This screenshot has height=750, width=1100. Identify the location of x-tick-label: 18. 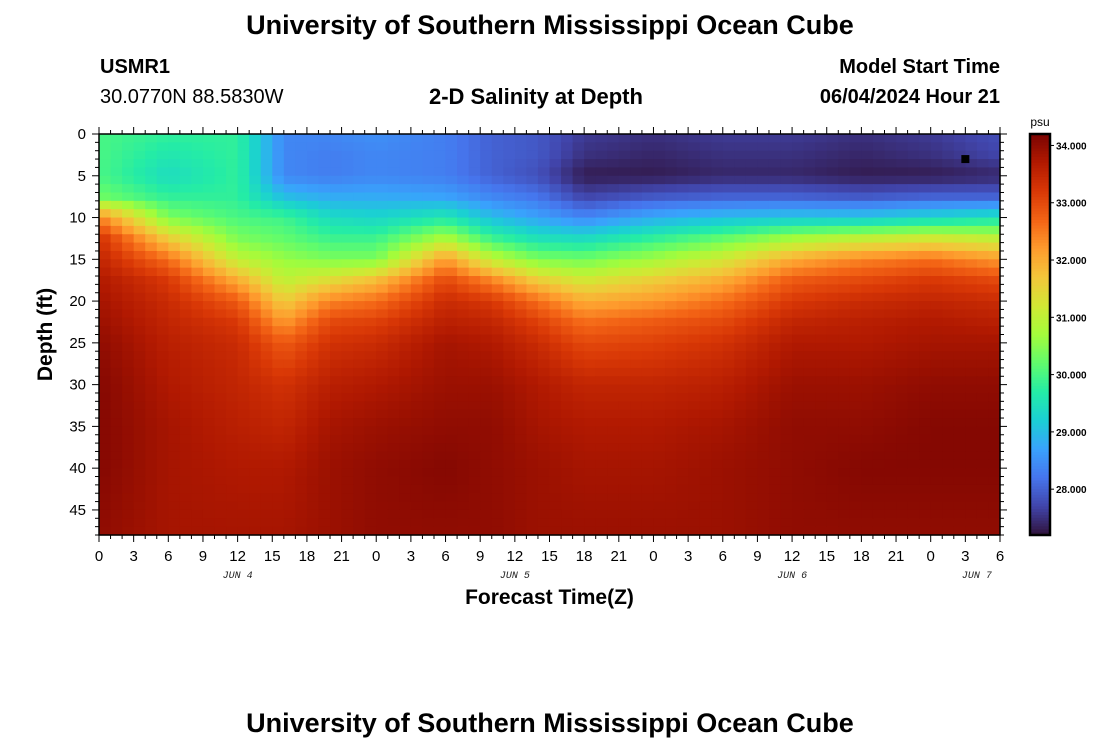
(307, 556).